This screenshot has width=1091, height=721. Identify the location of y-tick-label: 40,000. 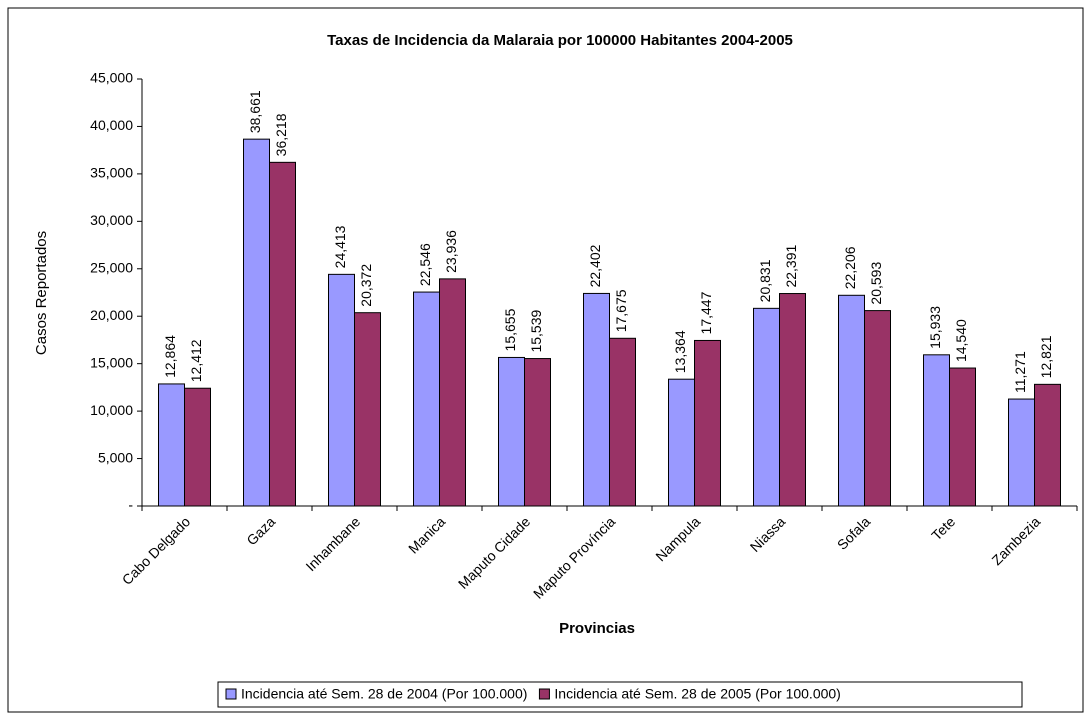
(111, 125).